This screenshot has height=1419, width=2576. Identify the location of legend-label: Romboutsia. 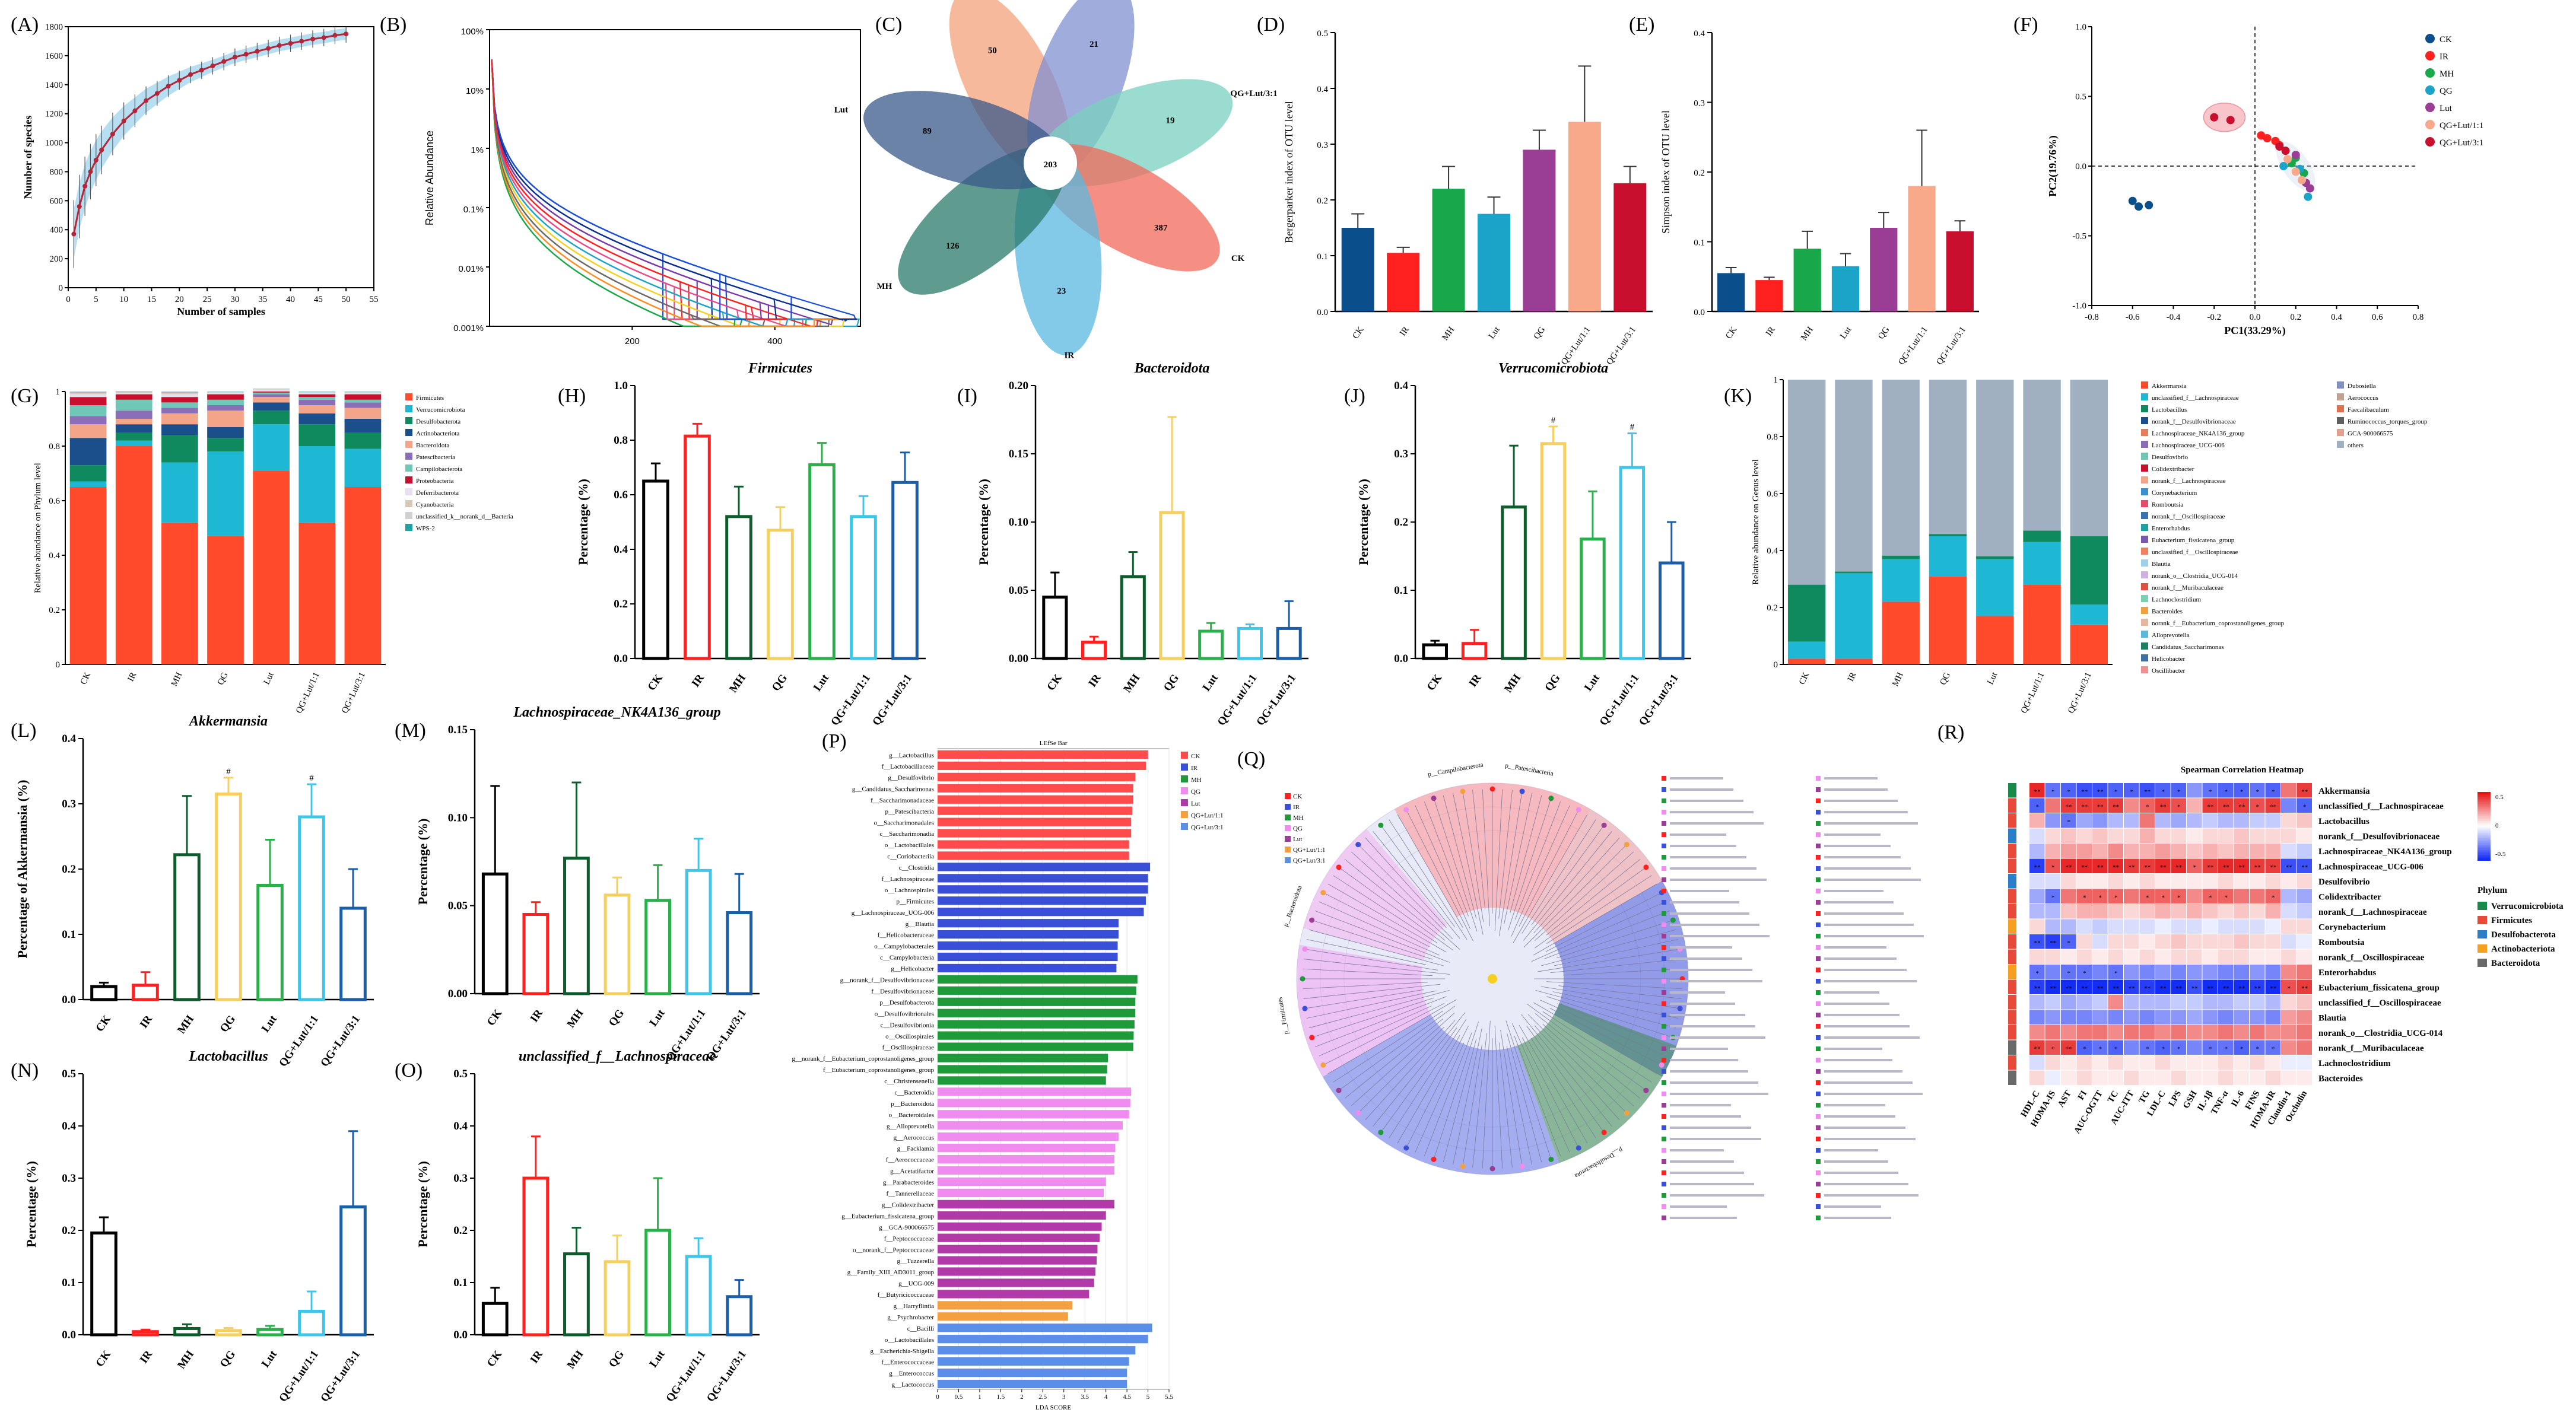
(2167, 505).